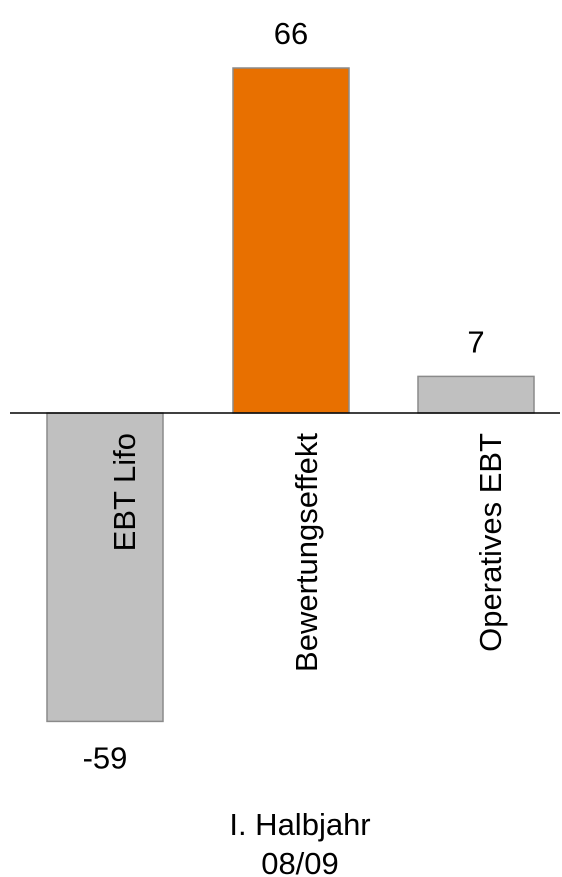 This screenshot has width=562, height=877. What do you see at coordinates (105, 567) in the screenshot?
I see `bar-ebt-lifo` at bounding box center [105, 567].